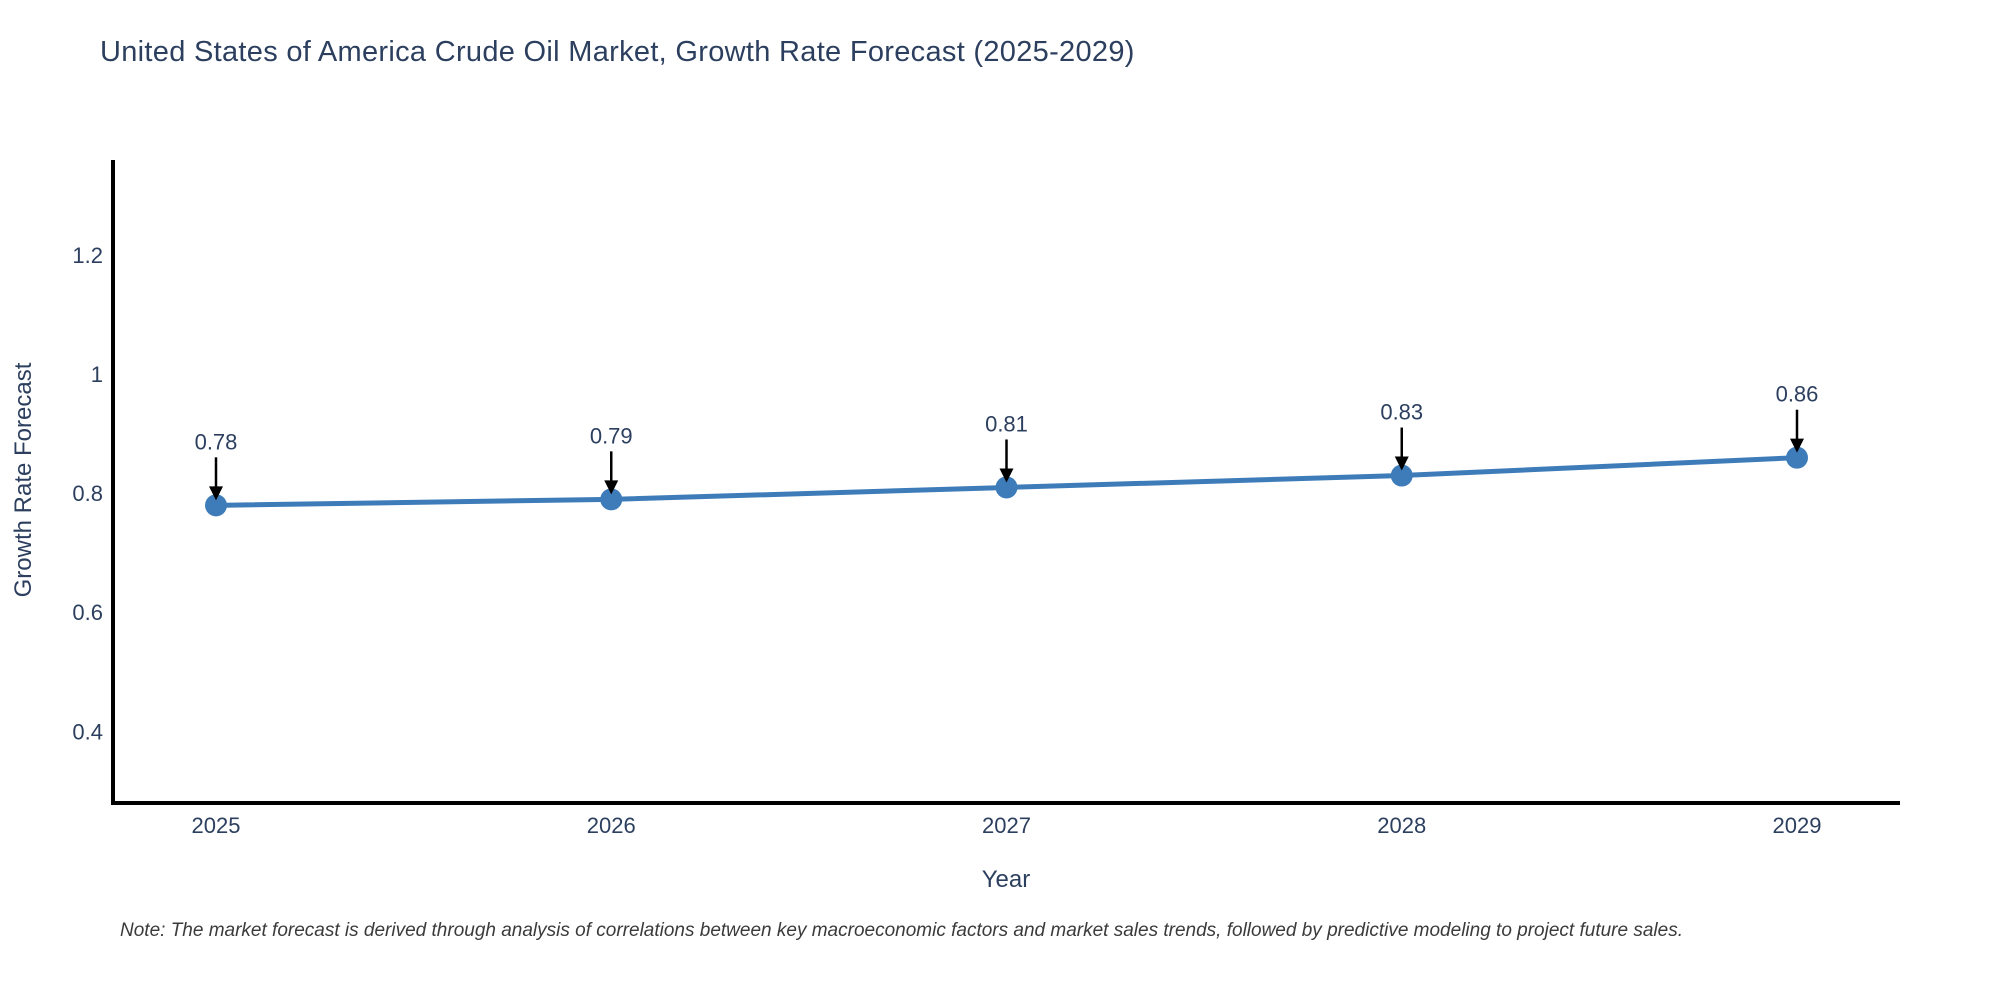 The width and height of the screenshot is (2000, 1000). What do you see at coordinates (1006, 879) in the screenshot?
I see `x-axis-title: Year` at bounding box center [1006, 879].